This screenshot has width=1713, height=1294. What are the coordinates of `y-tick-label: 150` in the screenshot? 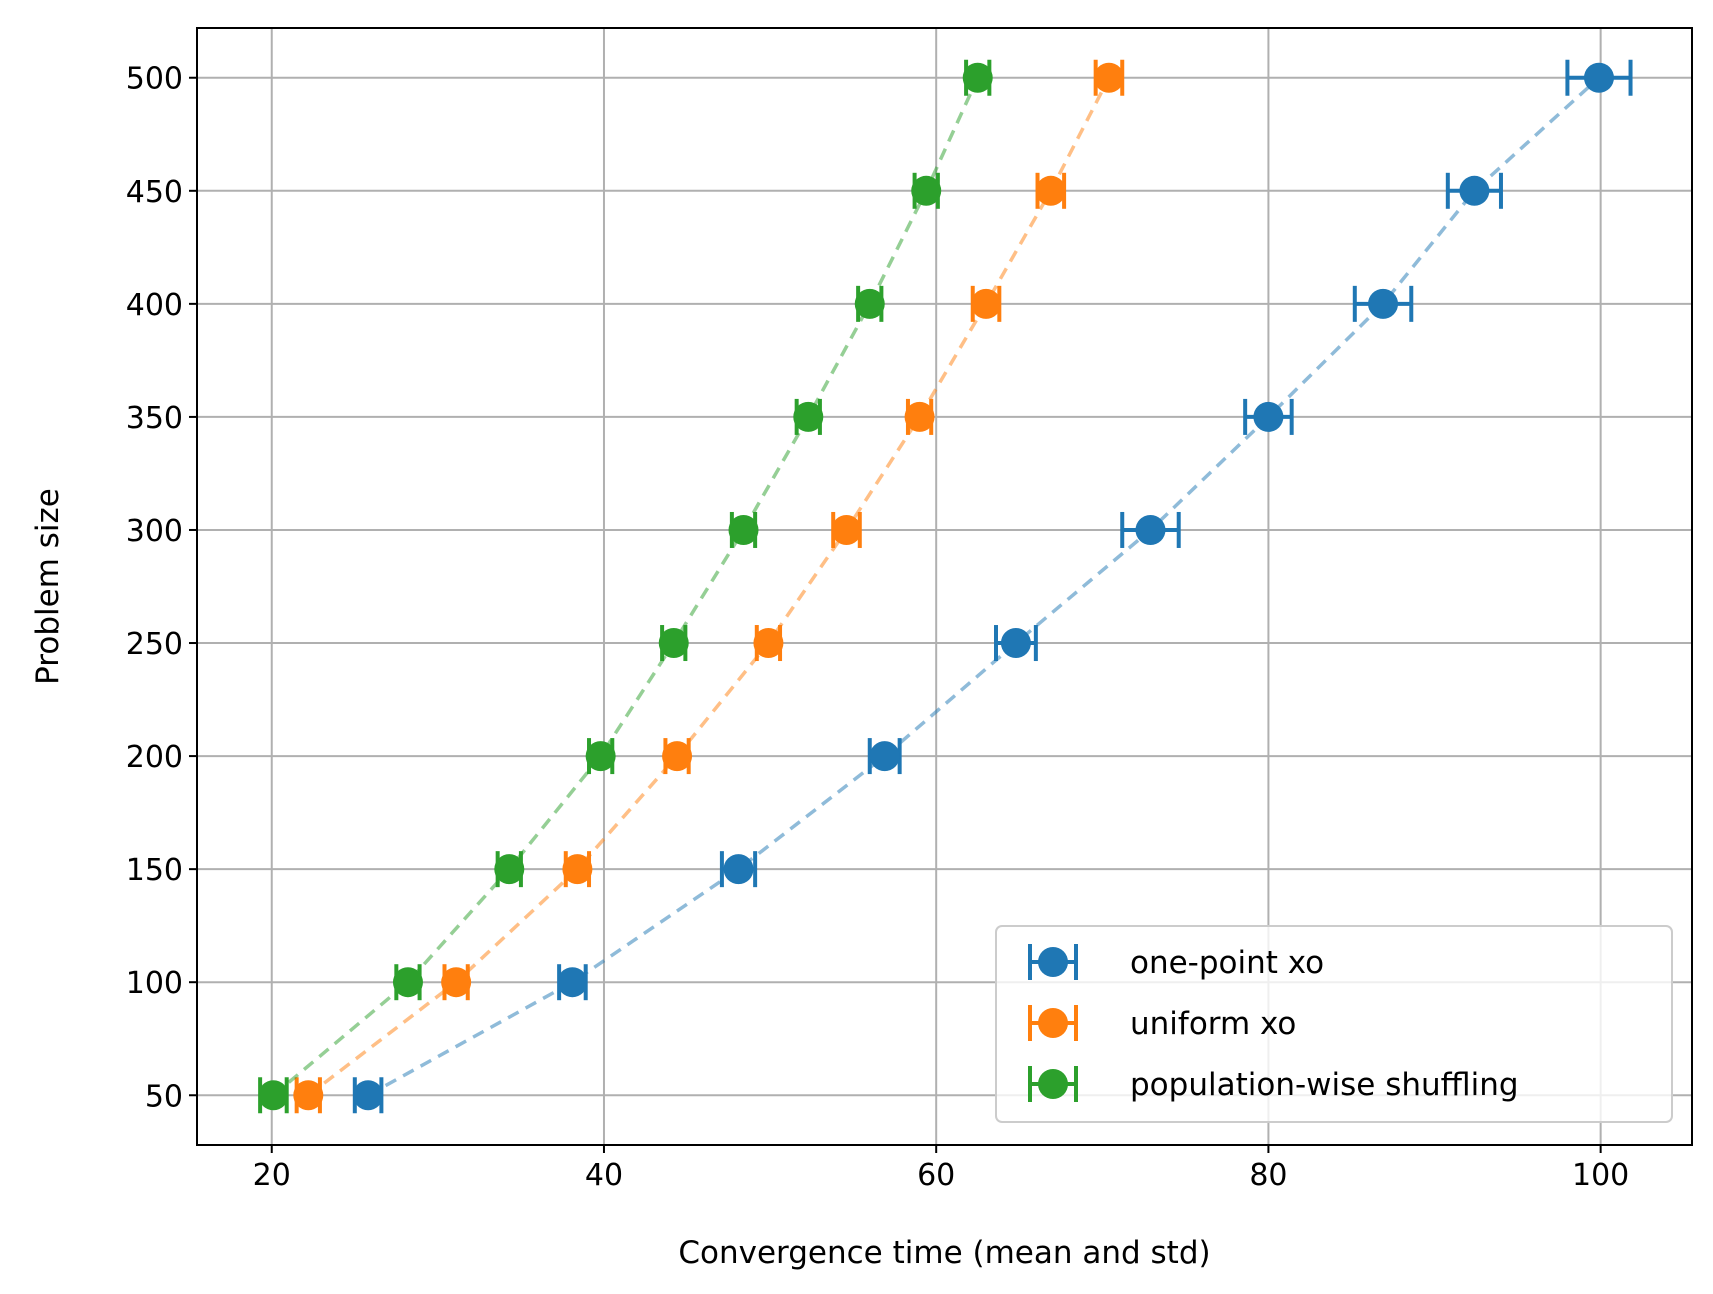 It's located at (154, 870).